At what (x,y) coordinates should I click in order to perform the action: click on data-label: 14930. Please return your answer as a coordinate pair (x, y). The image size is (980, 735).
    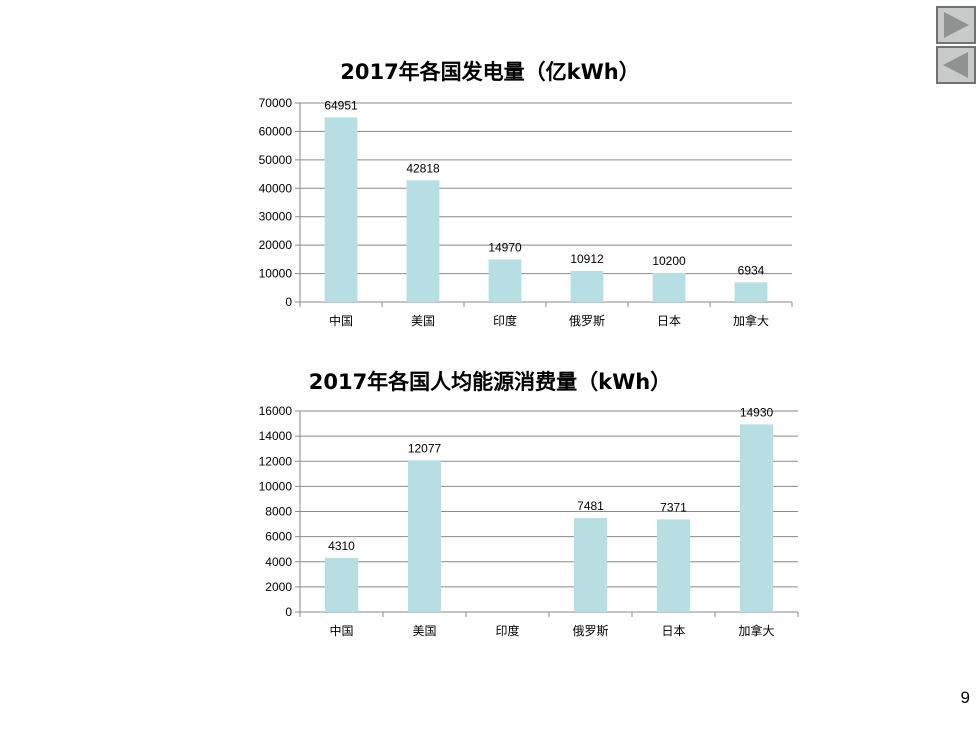
    Looking at the image, I should click on (757, 412).